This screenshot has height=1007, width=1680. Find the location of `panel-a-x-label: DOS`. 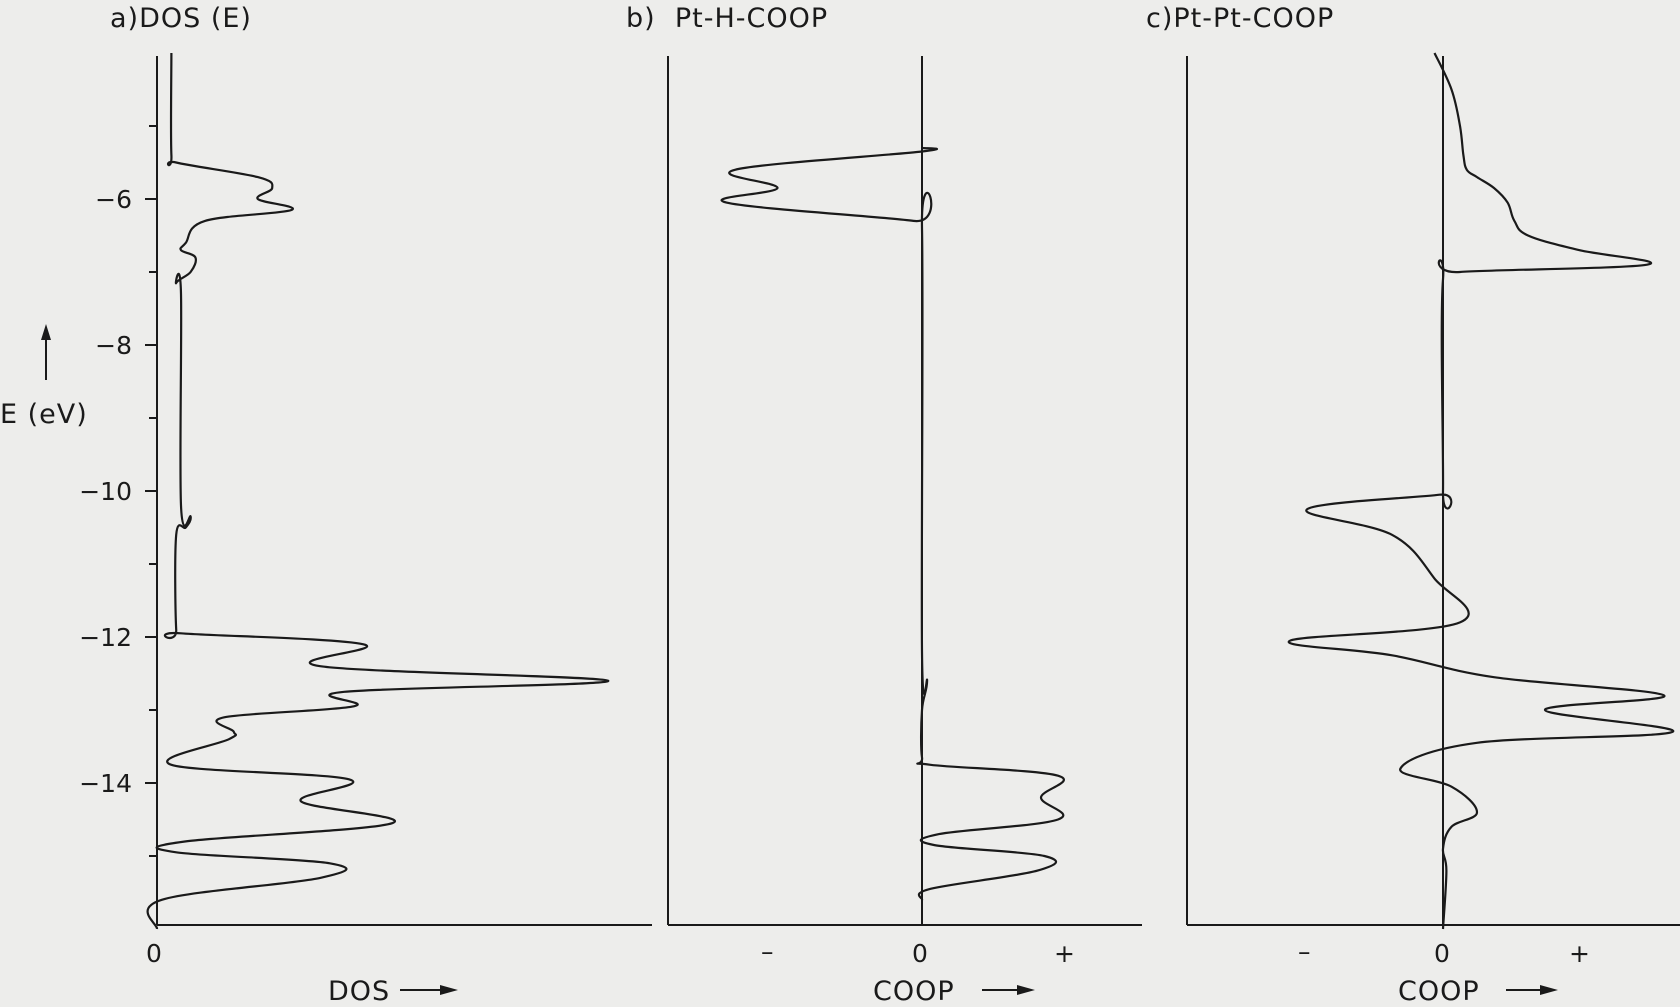

panel-a-x-label: DOS is located at coordinates (359, 991).